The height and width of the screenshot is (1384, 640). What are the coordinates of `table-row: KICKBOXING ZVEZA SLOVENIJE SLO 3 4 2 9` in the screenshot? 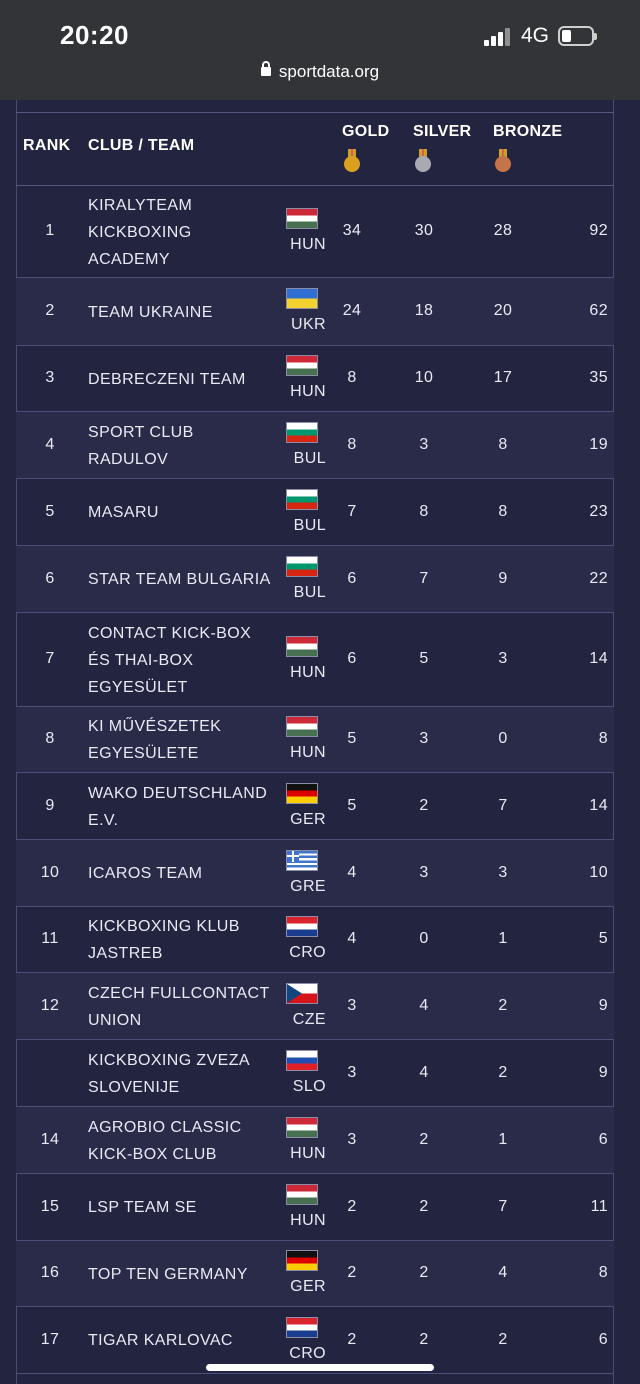 It's located at (315, 1073).